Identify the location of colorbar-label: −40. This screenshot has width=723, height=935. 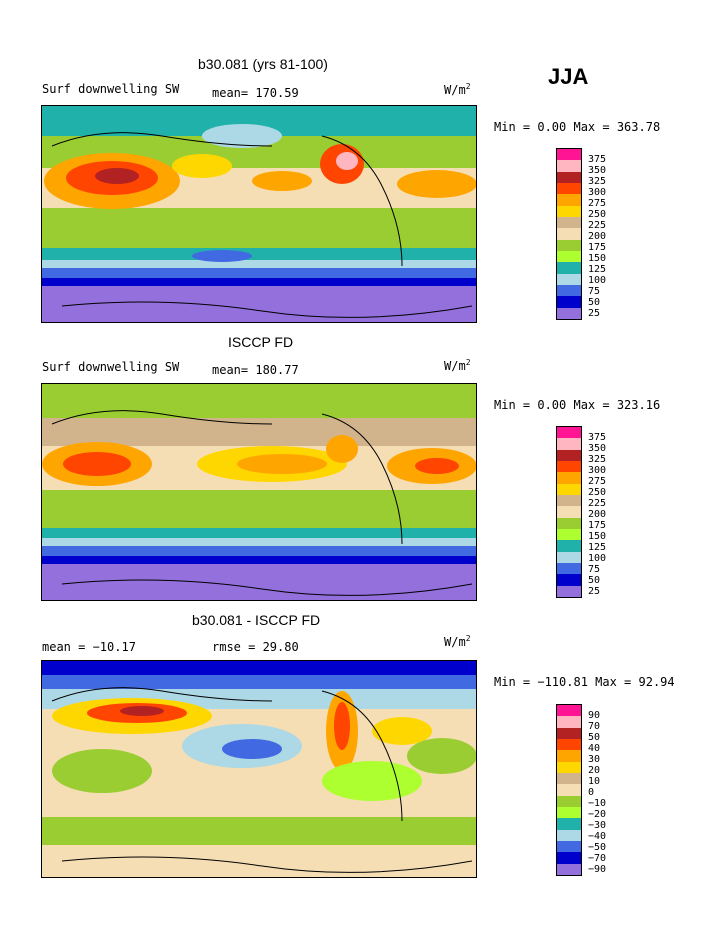
(597, 836).